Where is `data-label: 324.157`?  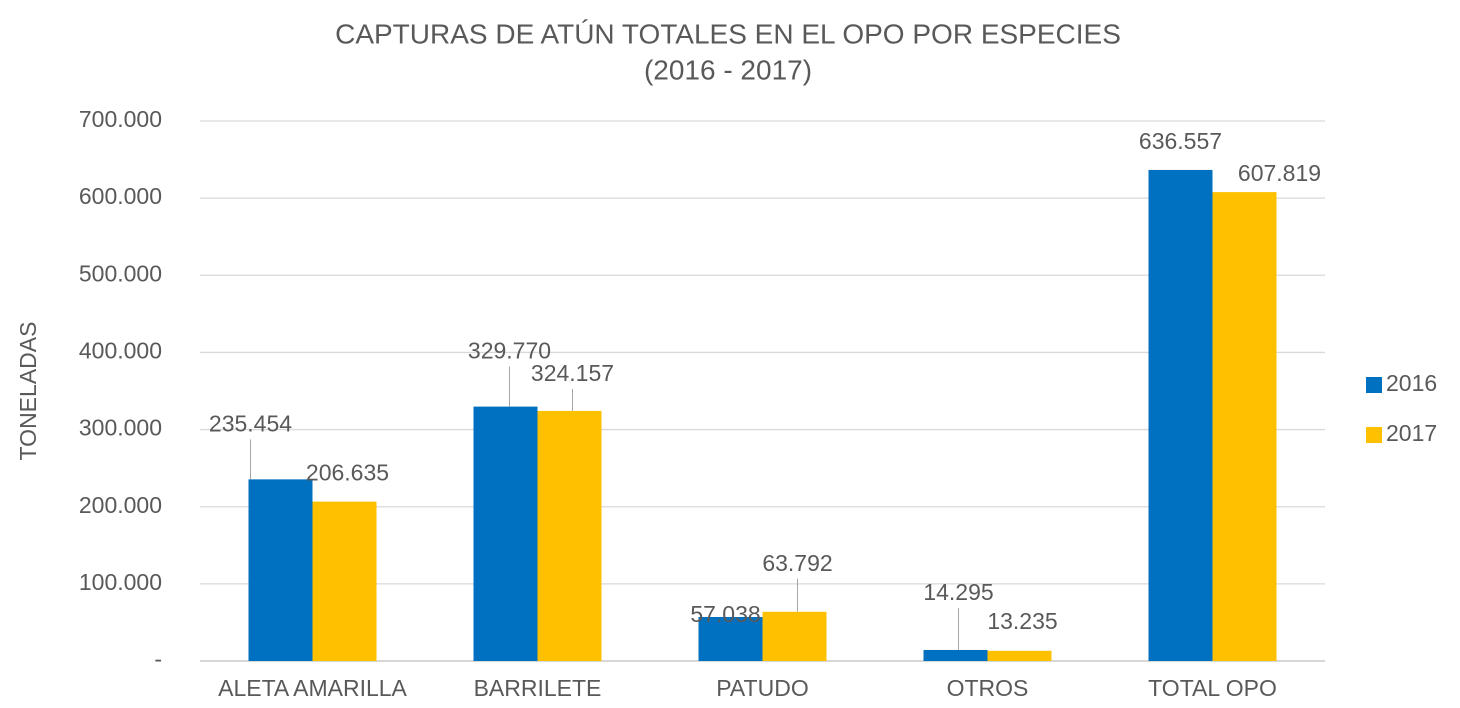
data-label: 324.157 is located at coordinates (572, 373).